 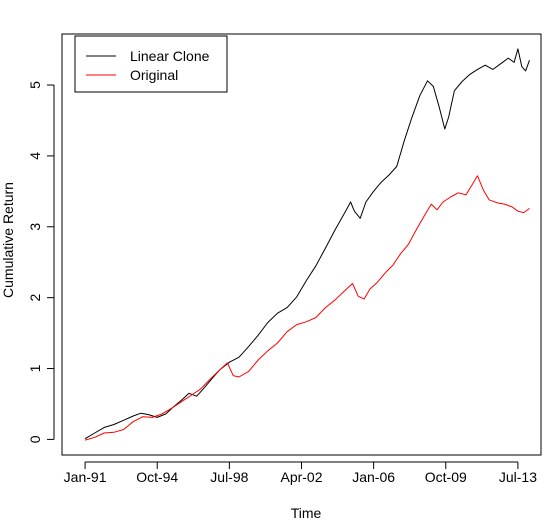 What do you see at coordinates (518, 477) in the screenshot?
I see `x-tick-label: Jul-13` at bounding box center [518, 477].